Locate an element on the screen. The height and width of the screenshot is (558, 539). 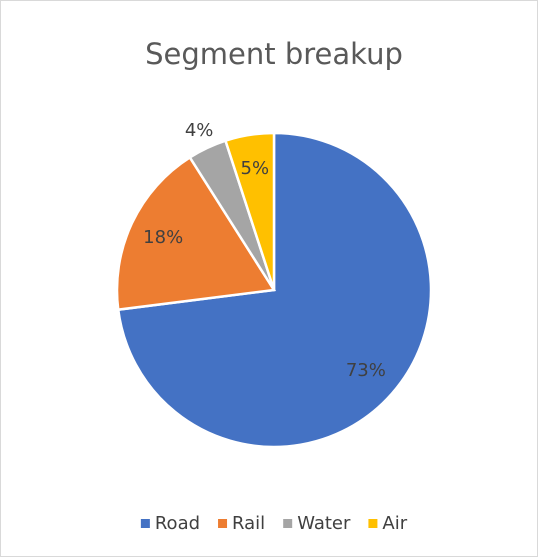
data-label: 73% is located at coordinates (366, 370).